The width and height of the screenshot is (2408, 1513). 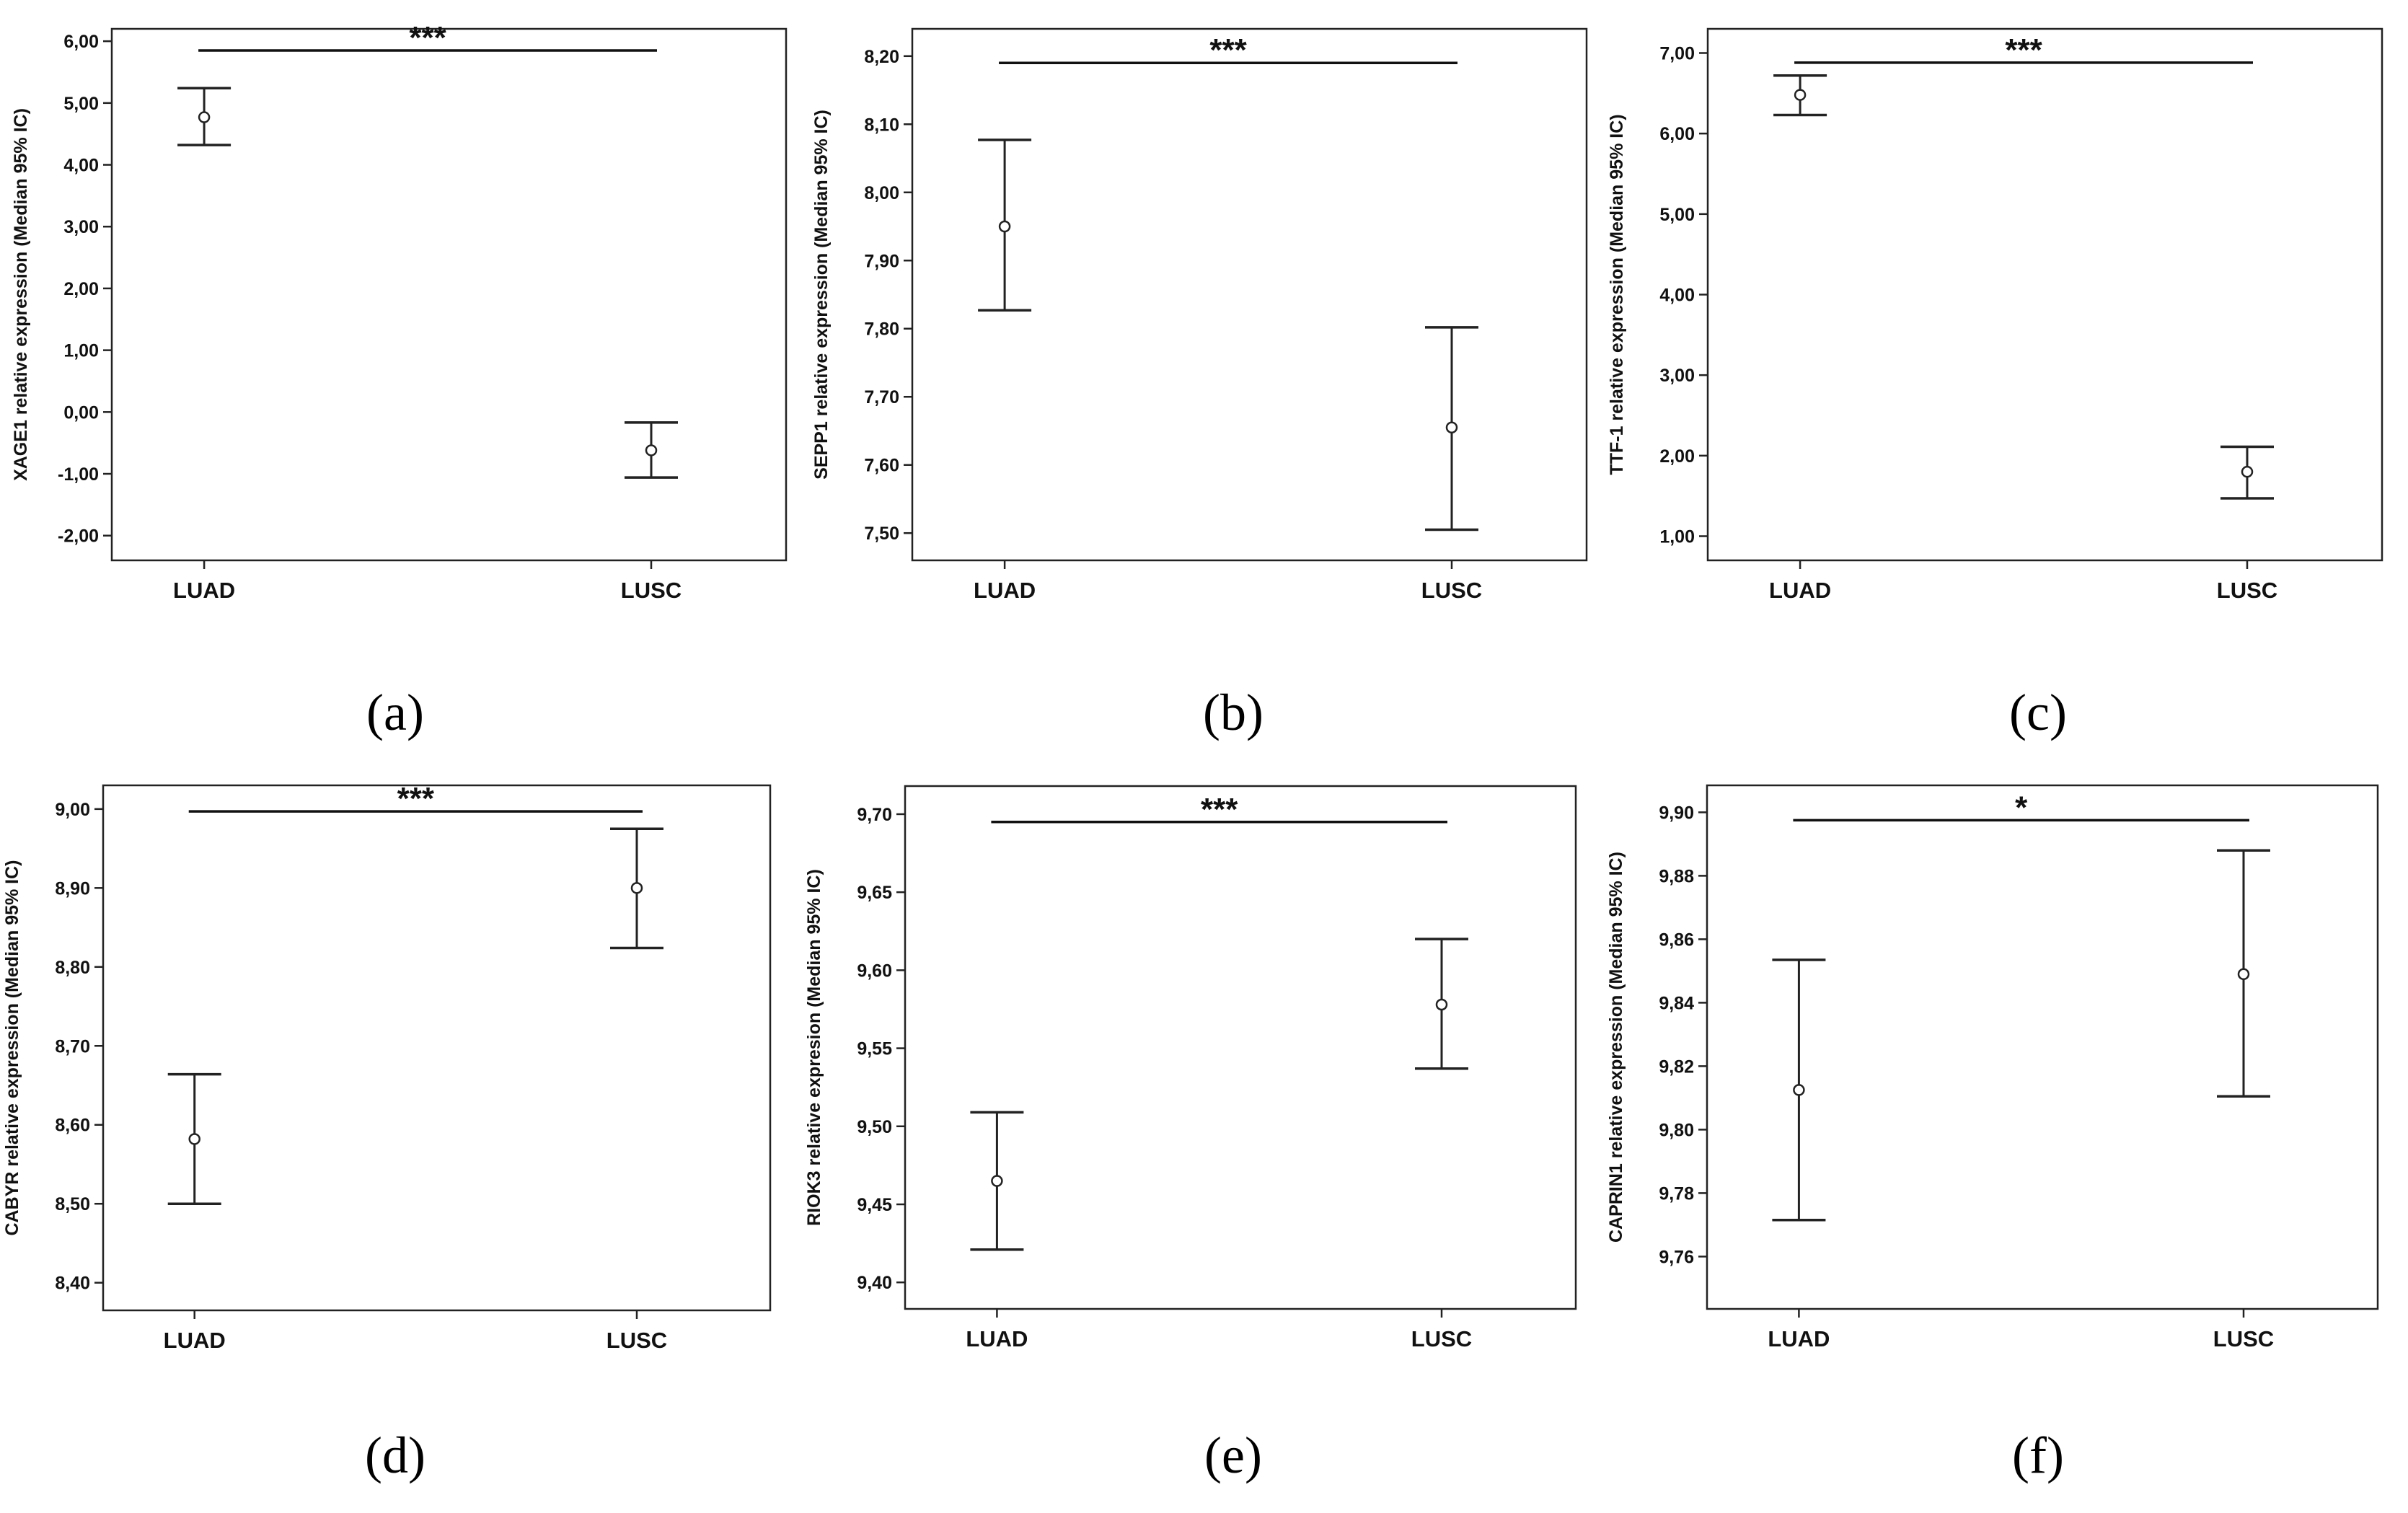 What do you see at coordinates (1676, 1003) in the screenshot?
I see `y-tick-label: 9,84` at bounding box center [1676, 1003].